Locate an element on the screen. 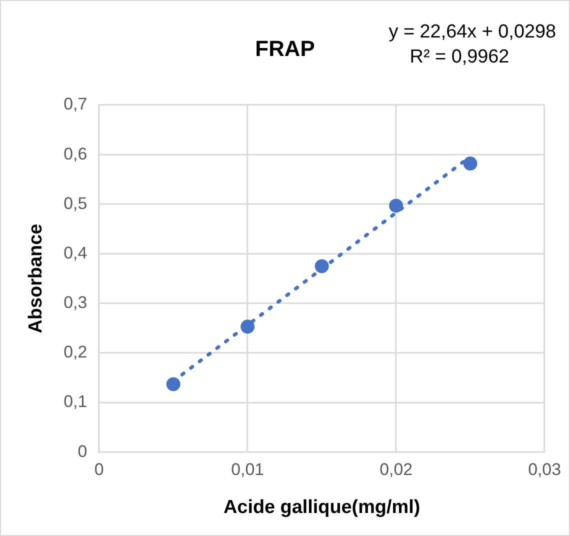  y-axis-title: Absorbance is located at coordinates (35, 279).